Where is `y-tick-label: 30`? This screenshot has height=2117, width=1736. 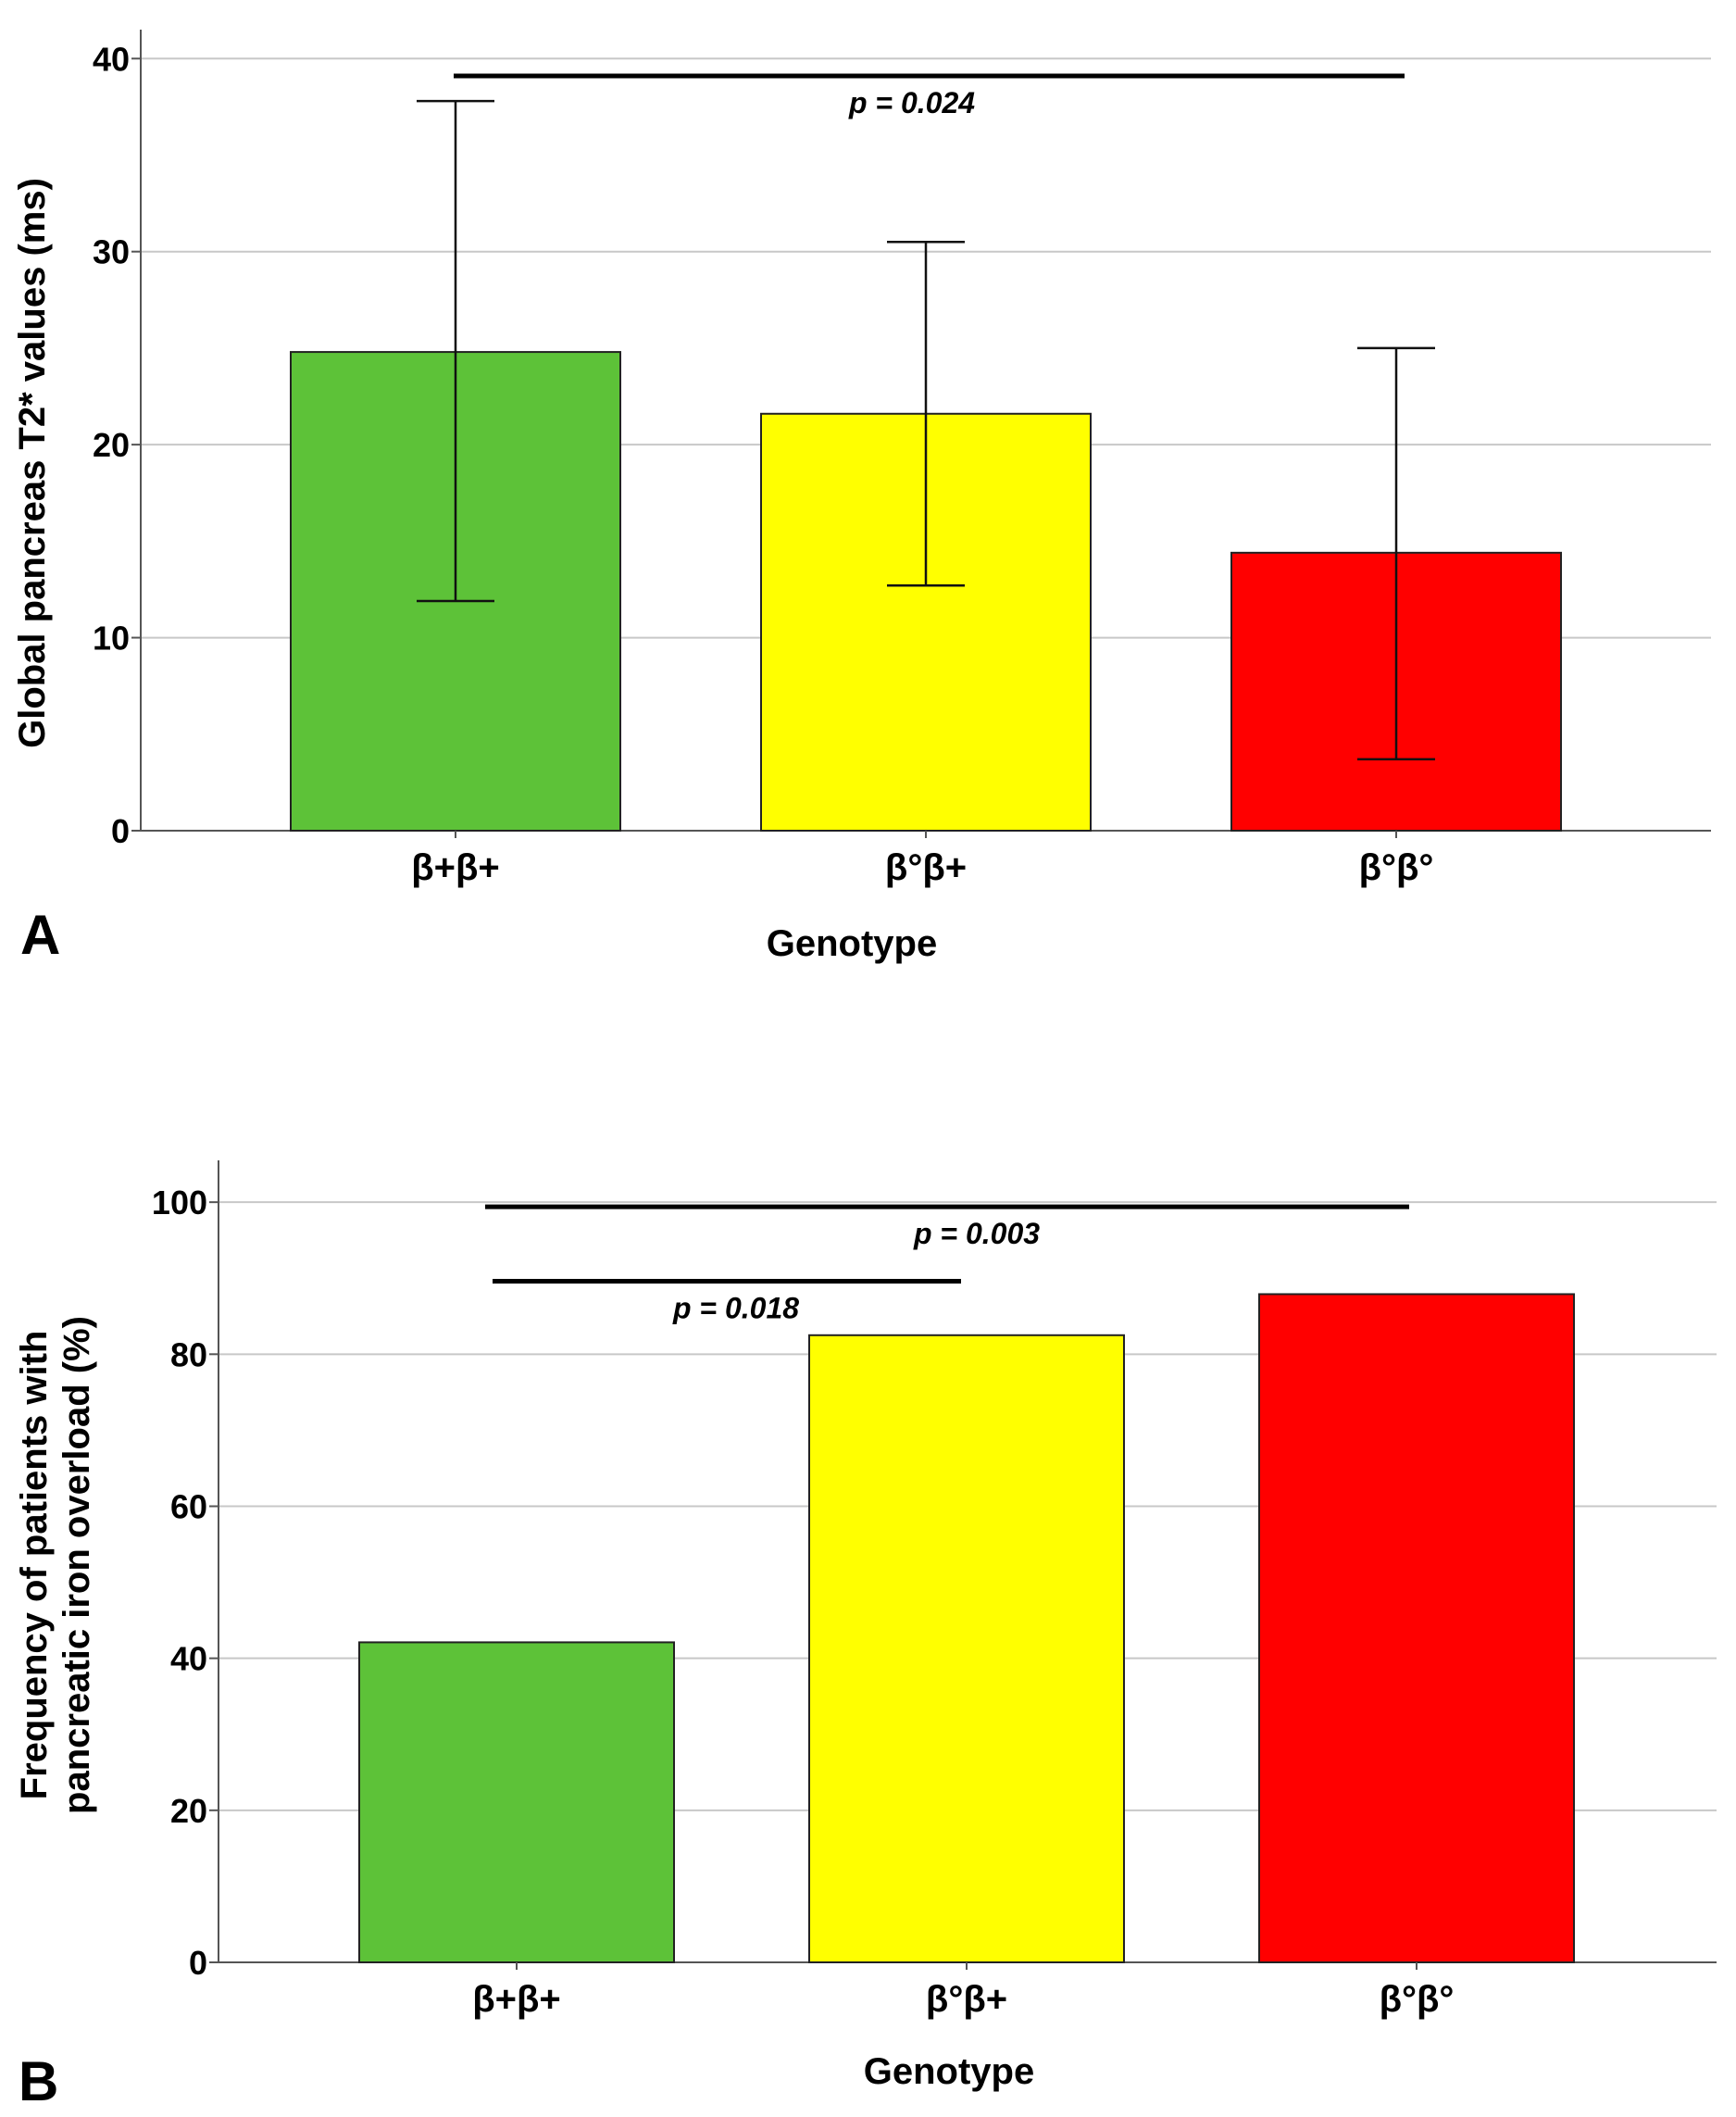
y-tick-label: 30 is located at coordinates (111, 252).